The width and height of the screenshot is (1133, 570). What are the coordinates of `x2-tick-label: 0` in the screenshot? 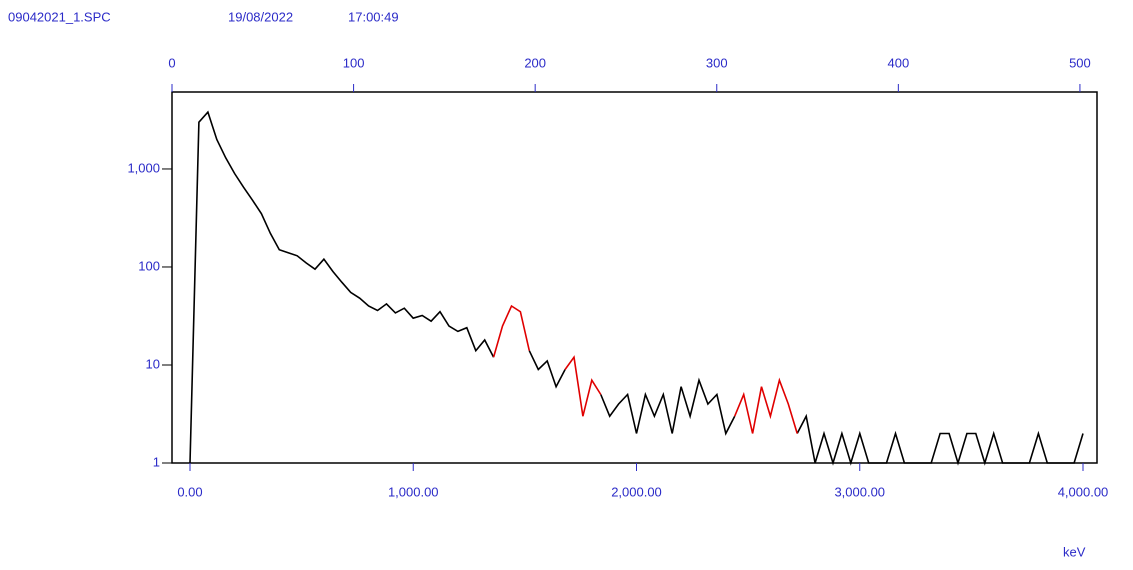 It's located at (171, 62).